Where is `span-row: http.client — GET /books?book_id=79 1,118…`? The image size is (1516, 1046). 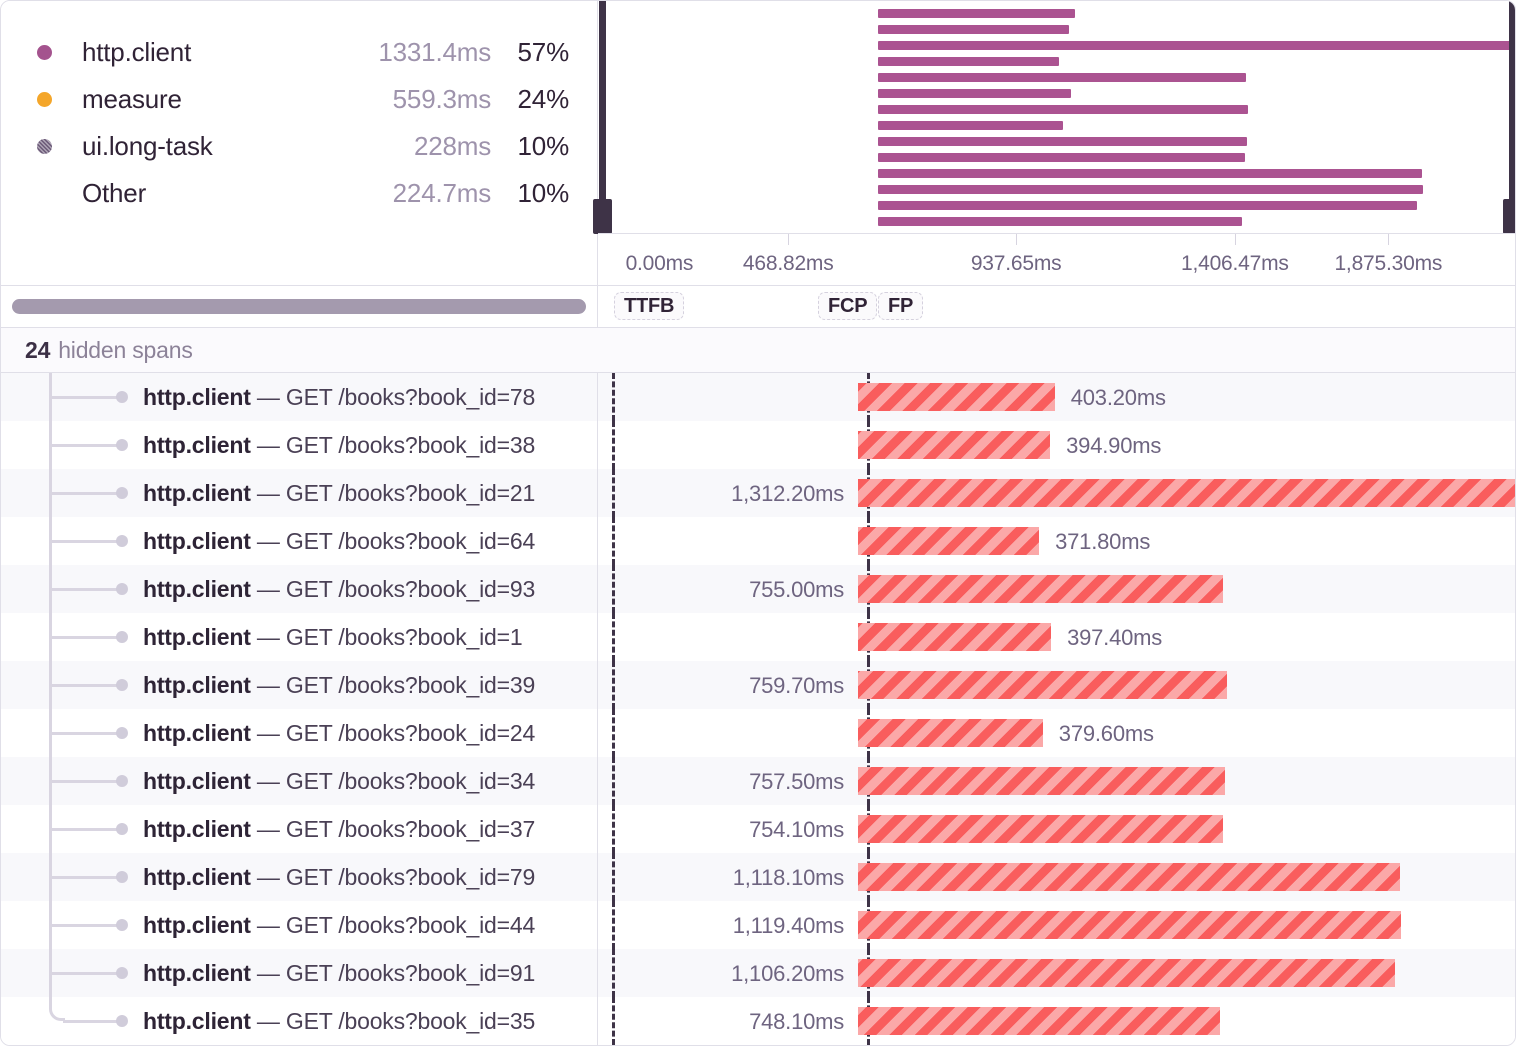 span-row: http.client — GET /books?book_id=79 1,118… is located at coordinates (758, 877).